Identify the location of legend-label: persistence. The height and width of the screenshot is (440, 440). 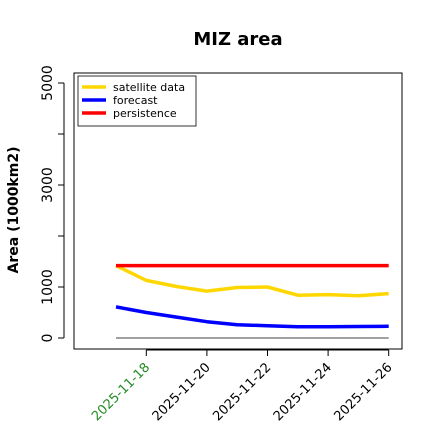
(145, 113).